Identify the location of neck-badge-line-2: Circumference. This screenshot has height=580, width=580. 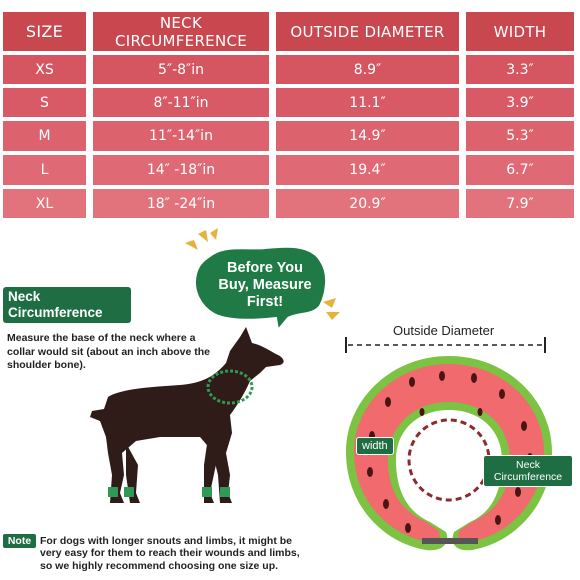
(55, 312).